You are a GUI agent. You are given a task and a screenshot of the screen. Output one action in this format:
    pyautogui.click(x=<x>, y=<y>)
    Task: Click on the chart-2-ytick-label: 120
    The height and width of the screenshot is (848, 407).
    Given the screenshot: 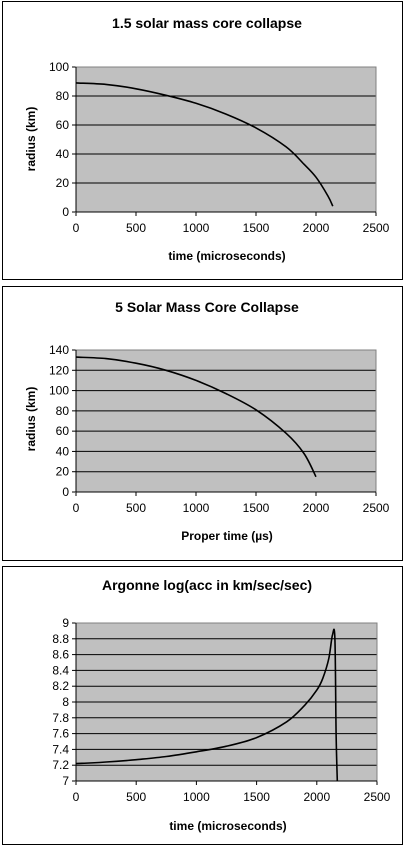 What is the action you would take?
    pyautogui.click(x=59, y=370)
    